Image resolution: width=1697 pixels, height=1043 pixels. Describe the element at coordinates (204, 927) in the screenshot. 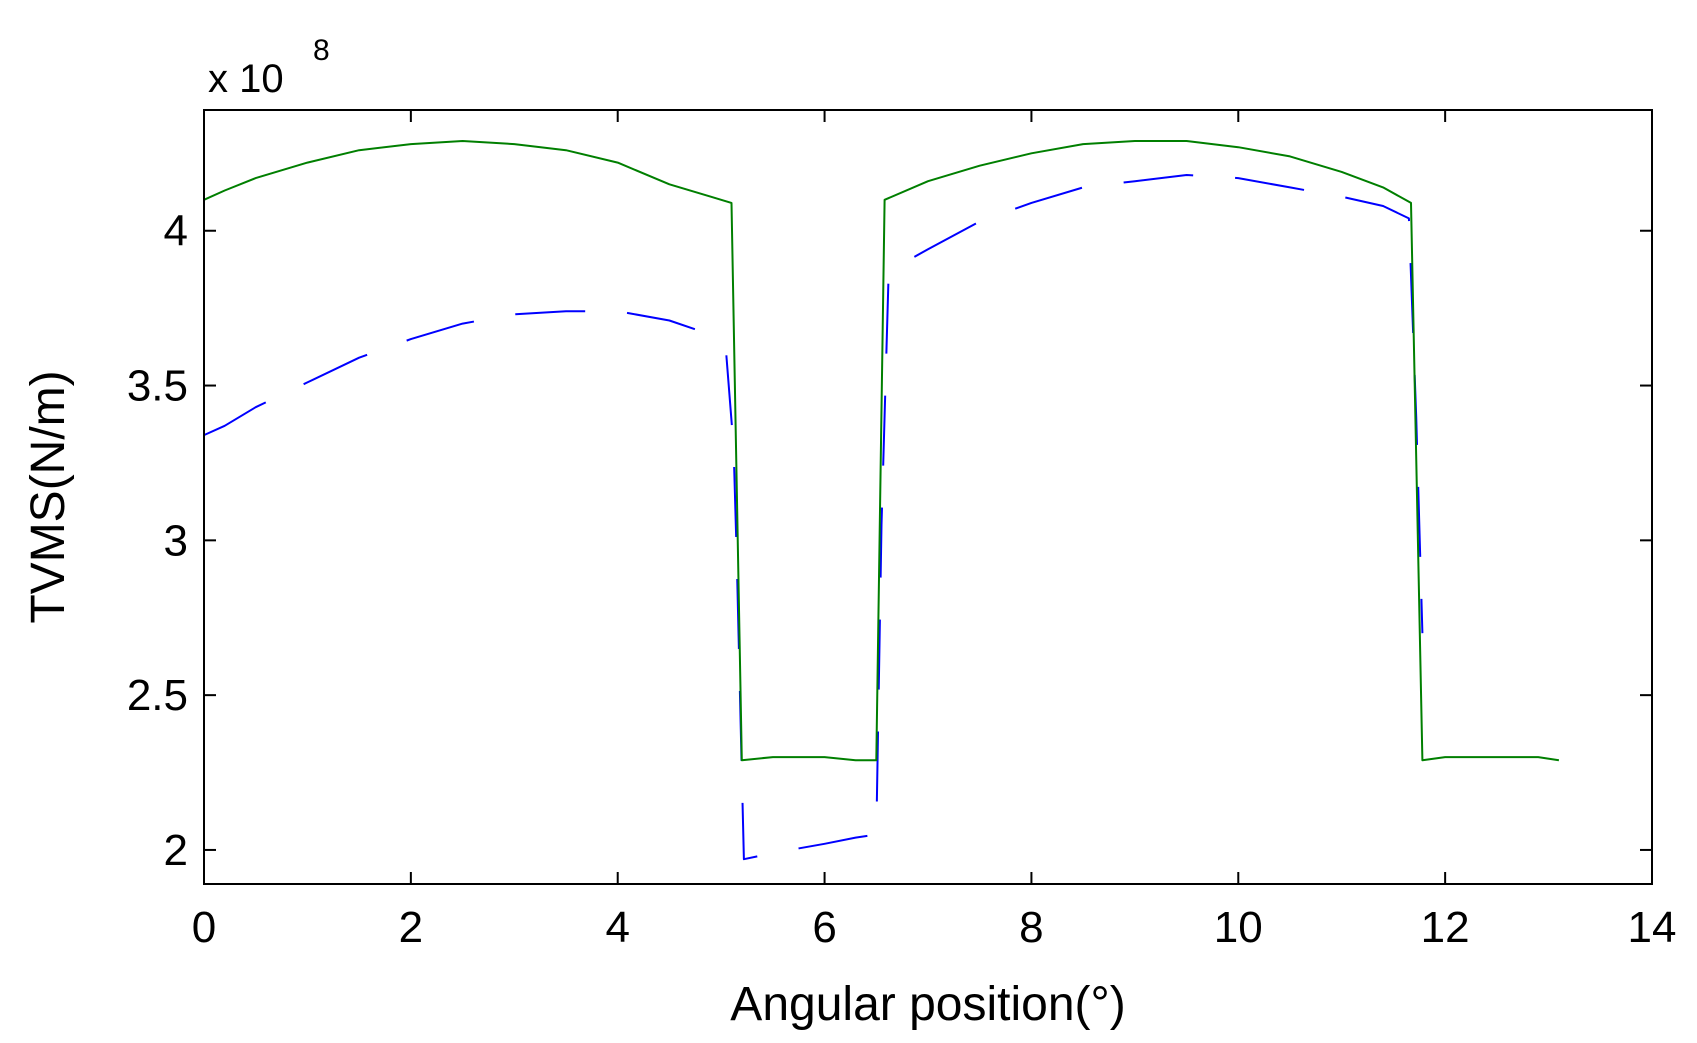

I see `x-tick-label: 0` at that location.